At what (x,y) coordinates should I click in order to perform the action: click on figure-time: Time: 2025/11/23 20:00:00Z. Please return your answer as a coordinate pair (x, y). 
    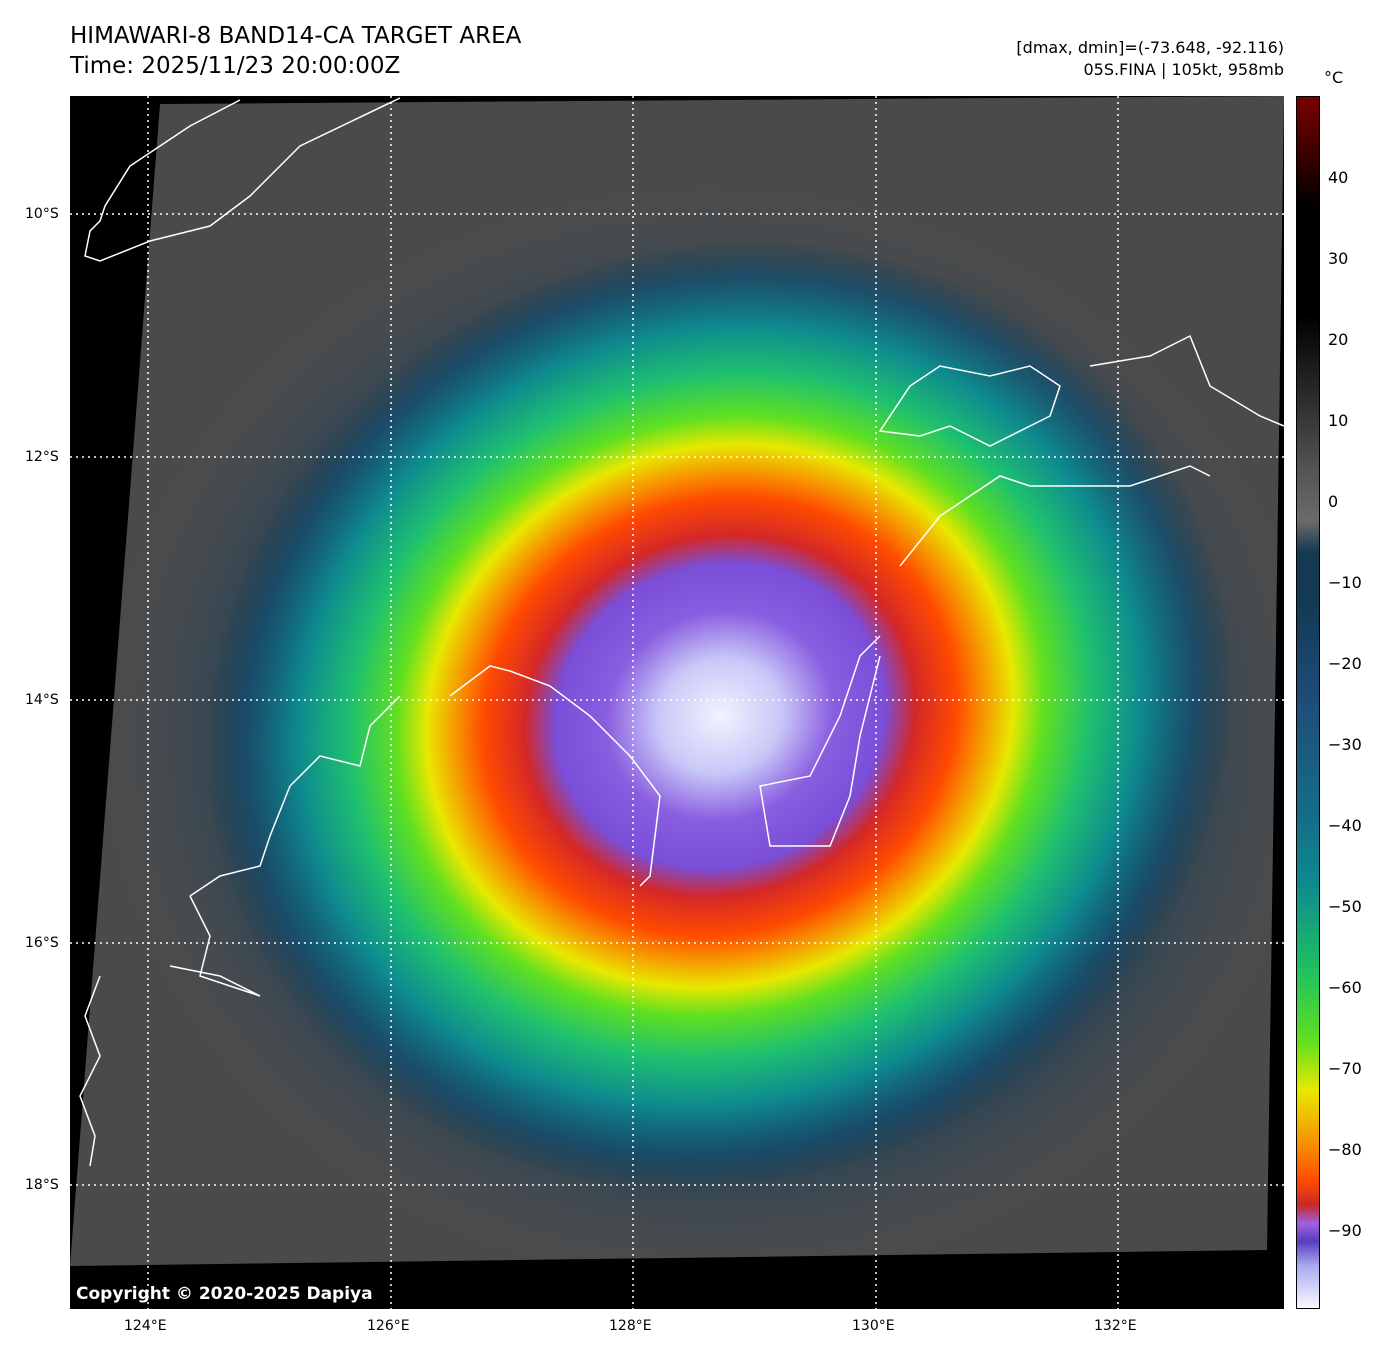
    Looking at the image, I should click on (235, 66).